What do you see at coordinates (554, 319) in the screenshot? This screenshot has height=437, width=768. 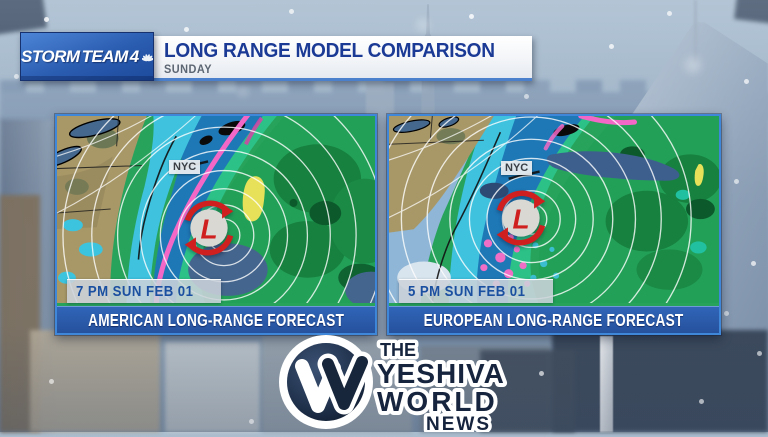 I see `european-forecast-label-bar: EUROPEAN LONG-RANGE FORECAST` at bounding box center [554, 319].